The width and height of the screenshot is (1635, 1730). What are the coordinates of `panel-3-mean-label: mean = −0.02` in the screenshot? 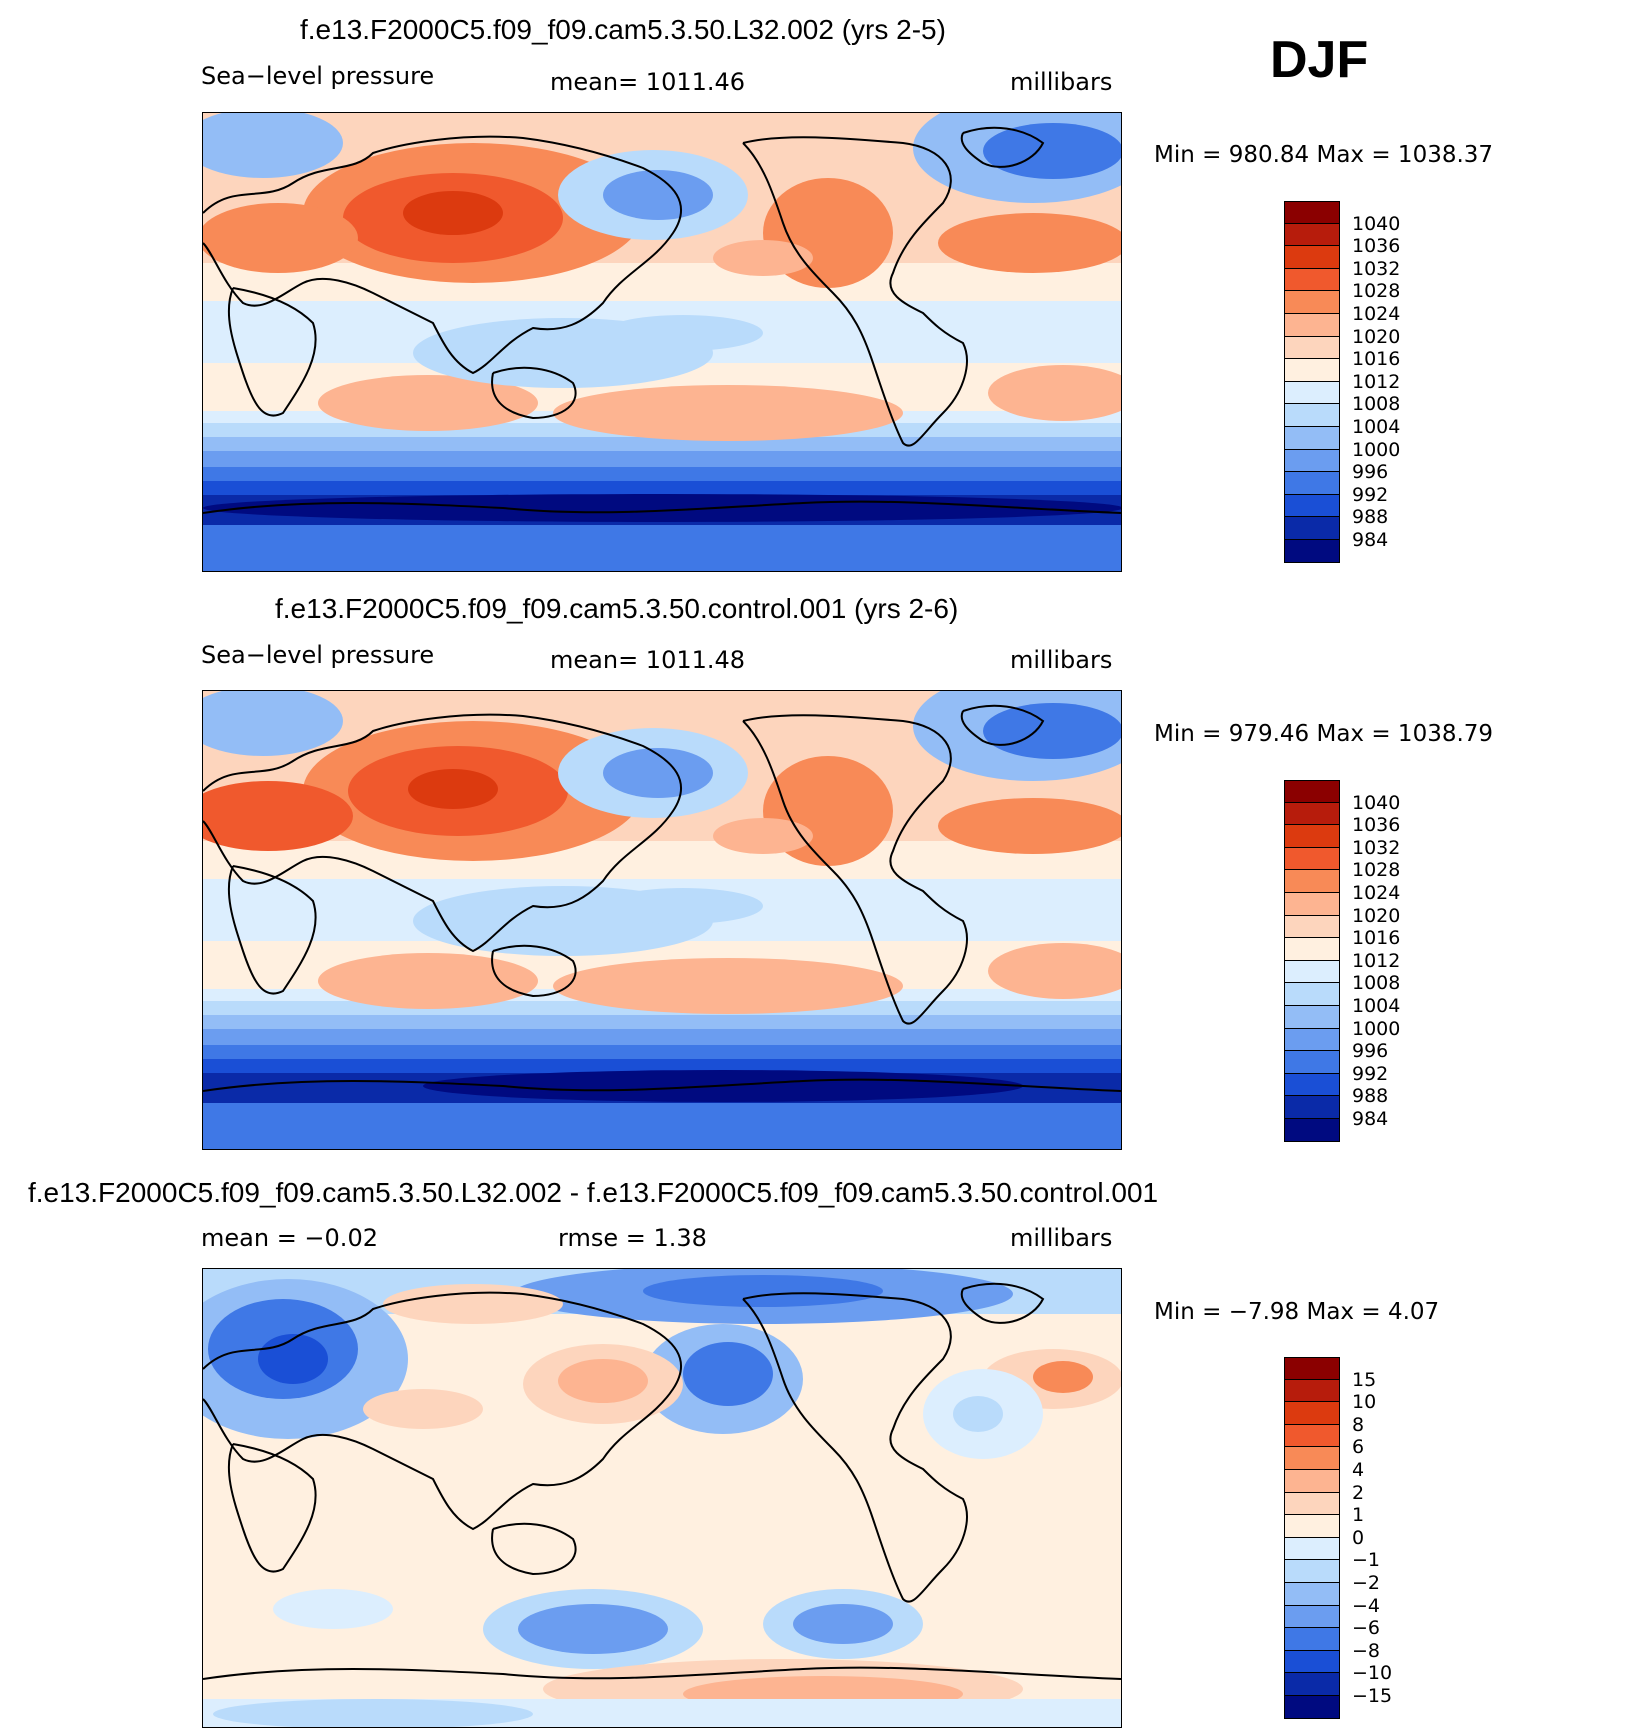 It's located at (289, 1238).